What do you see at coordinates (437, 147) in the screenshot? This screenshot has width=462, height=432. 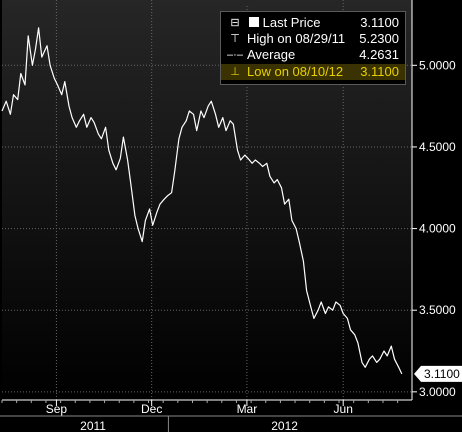 I see `y-tick-label: 4.5000` at bounding box center [437, 147].